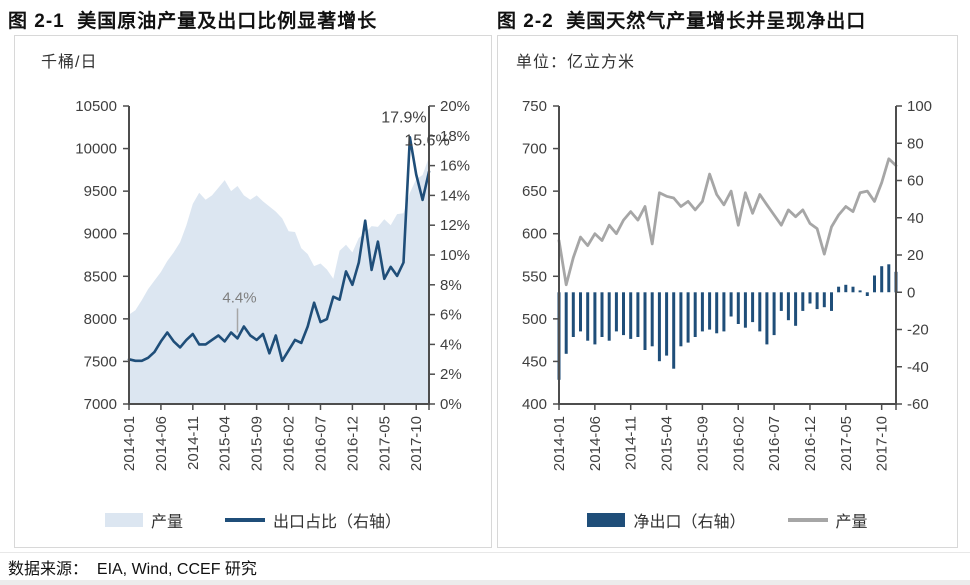 The width and height of the screenshot is (970, 585). What do you see at coordinates (915, 218) in the screenshot?
I see `y-axis-right-label: 40` at bounding box center [915, 218].